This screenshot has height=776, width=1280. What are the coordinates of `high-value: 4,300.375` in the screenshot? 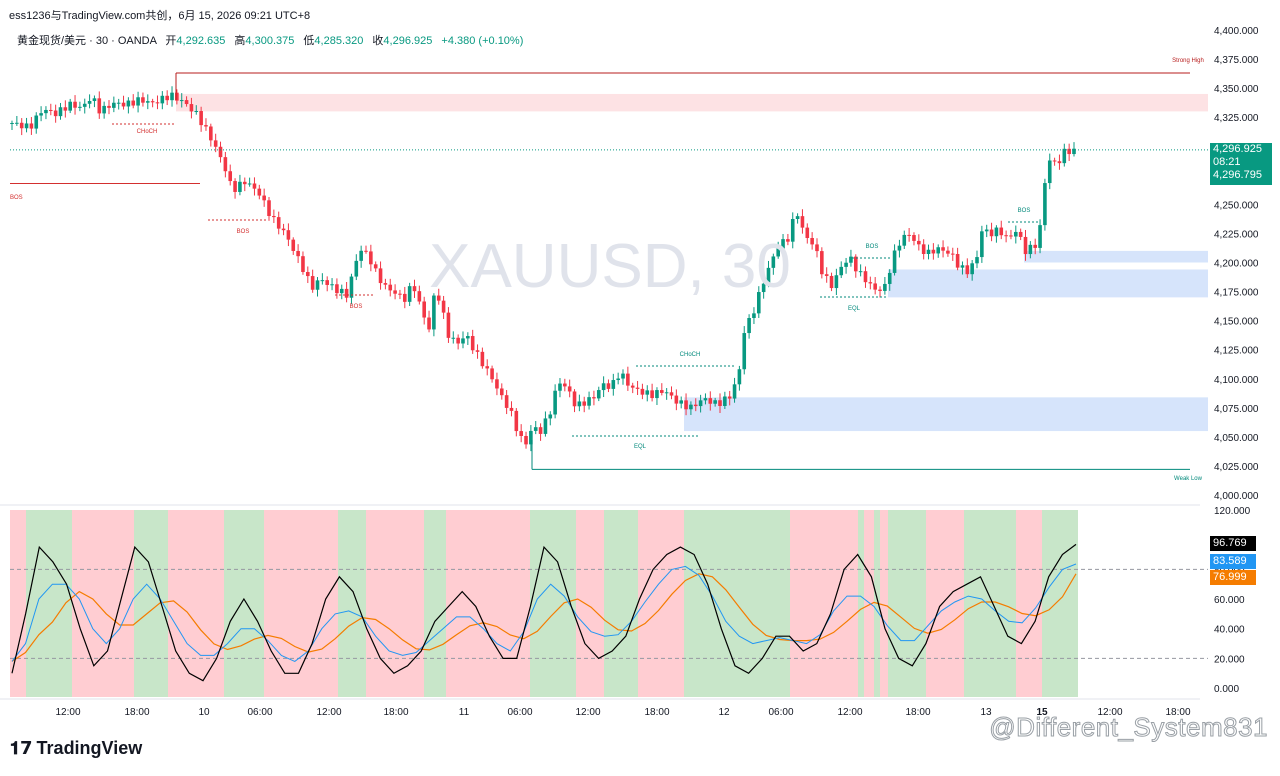 It's located at (270, 41).